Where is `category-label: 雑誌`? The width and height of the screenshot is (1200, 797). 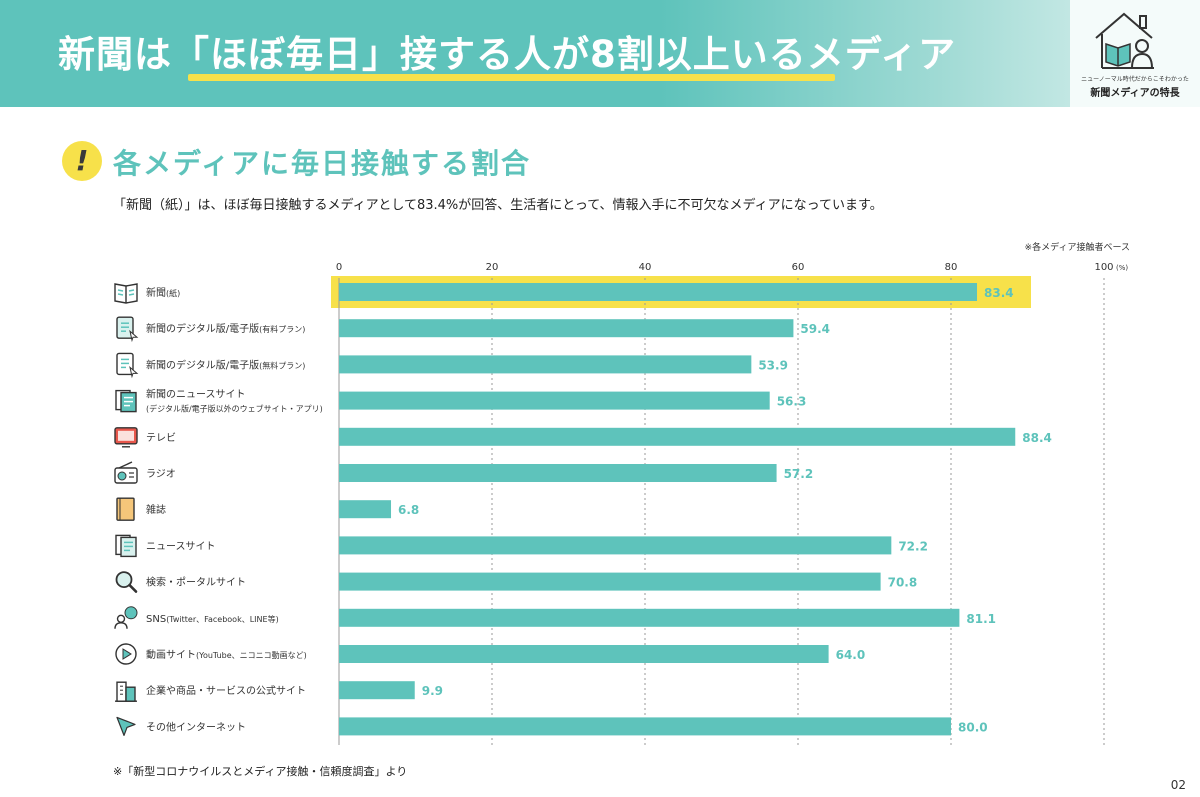
category-label: 雑誌 is located at coordinates (156, 509).